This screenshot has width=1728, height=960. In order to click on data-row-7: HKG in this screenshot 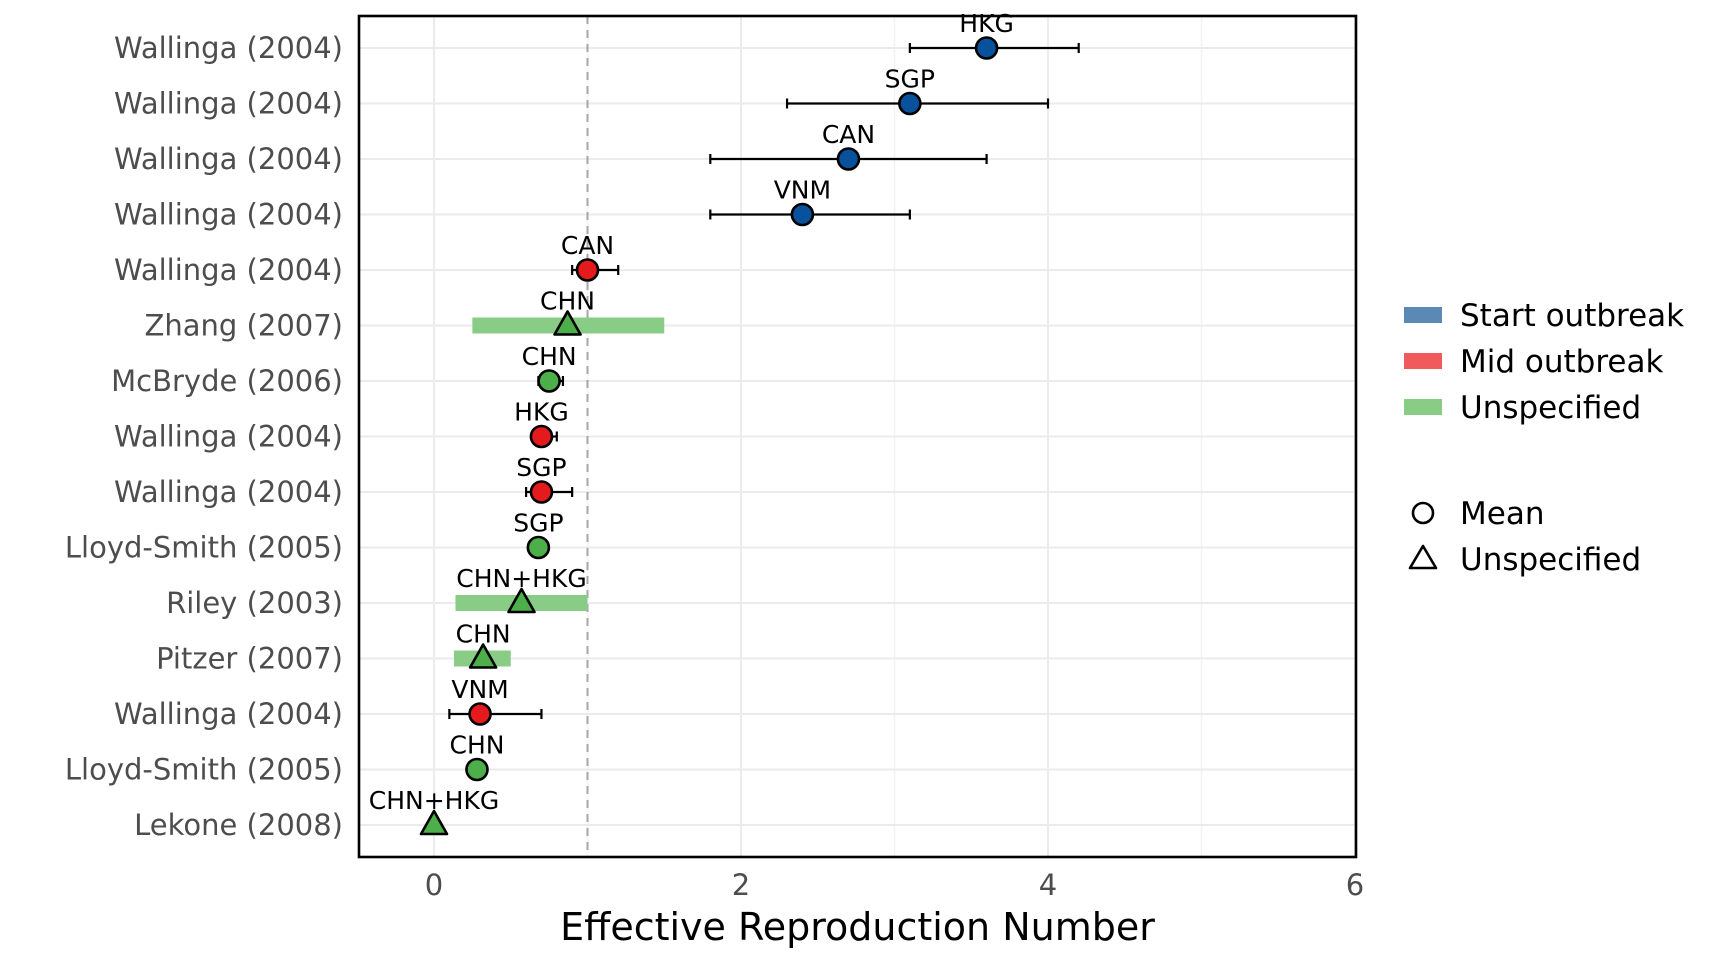, I will do `click(541, 423)`.